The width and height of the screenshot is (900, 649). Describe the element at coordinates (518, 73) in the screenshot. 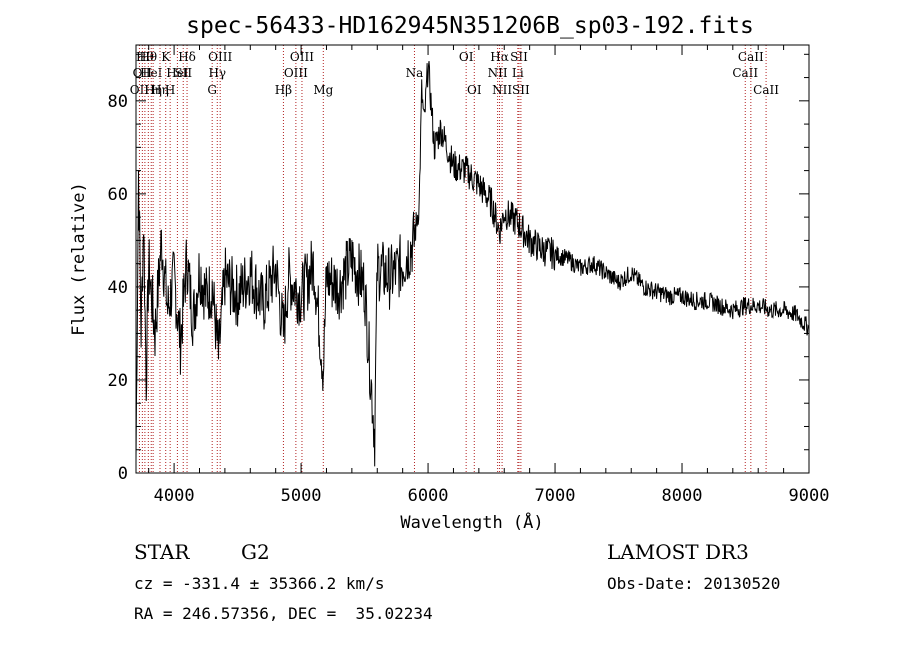

I see `line-marker-label: Li` at that location.